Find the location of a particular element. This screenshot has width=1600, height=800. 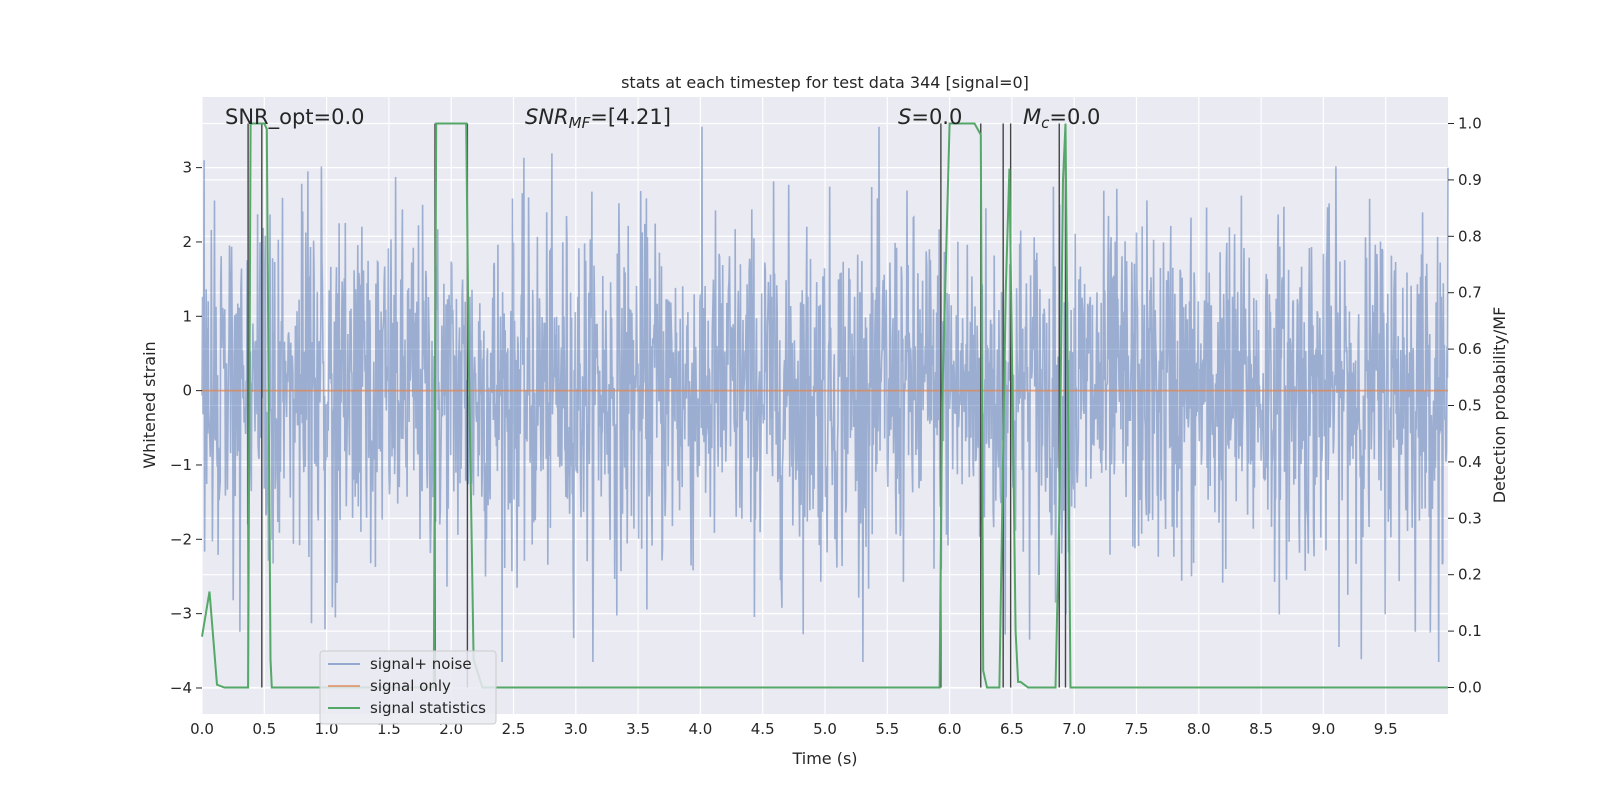

annotation-snr-mf: SNRMF=[4.21] is located at coordinates (598, 118).